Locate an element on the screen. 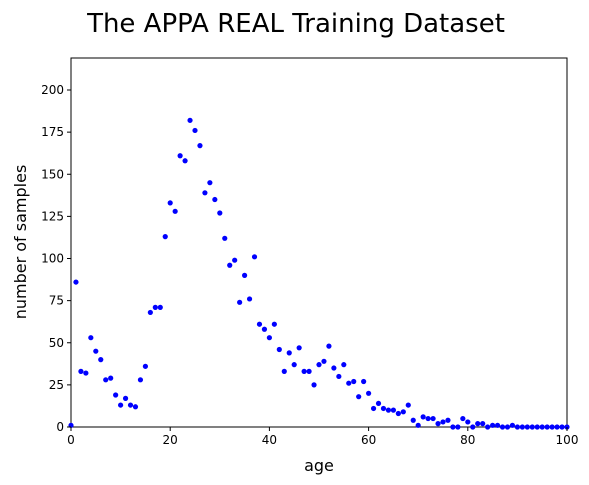 The image size is (589, 485). y-tick-label: 25 is located at coordinates (56, 385).